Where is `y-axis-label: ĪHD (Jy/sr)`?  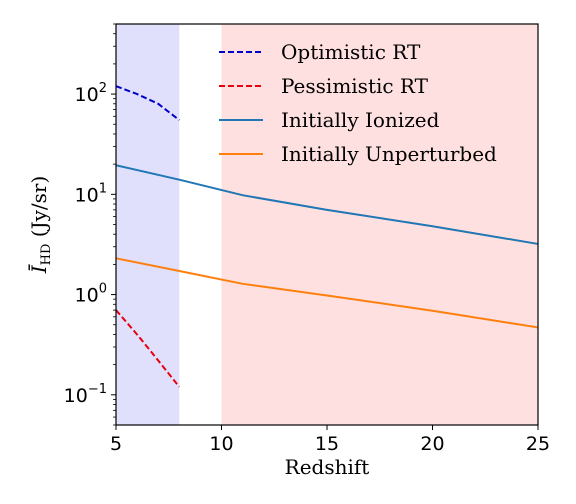 y-axis-label: ĪHD (Jy/sr) is located at coordinates (40, 225).